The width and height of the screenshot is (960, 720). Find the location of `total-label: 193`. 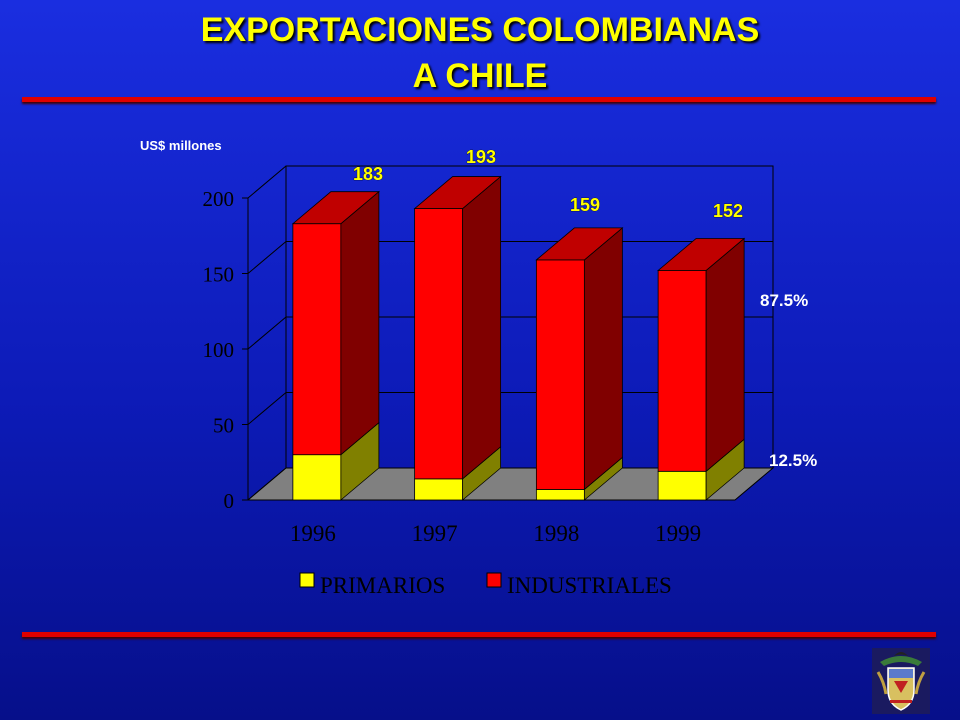

total-label: 193 is located at coordinates (481, 157).